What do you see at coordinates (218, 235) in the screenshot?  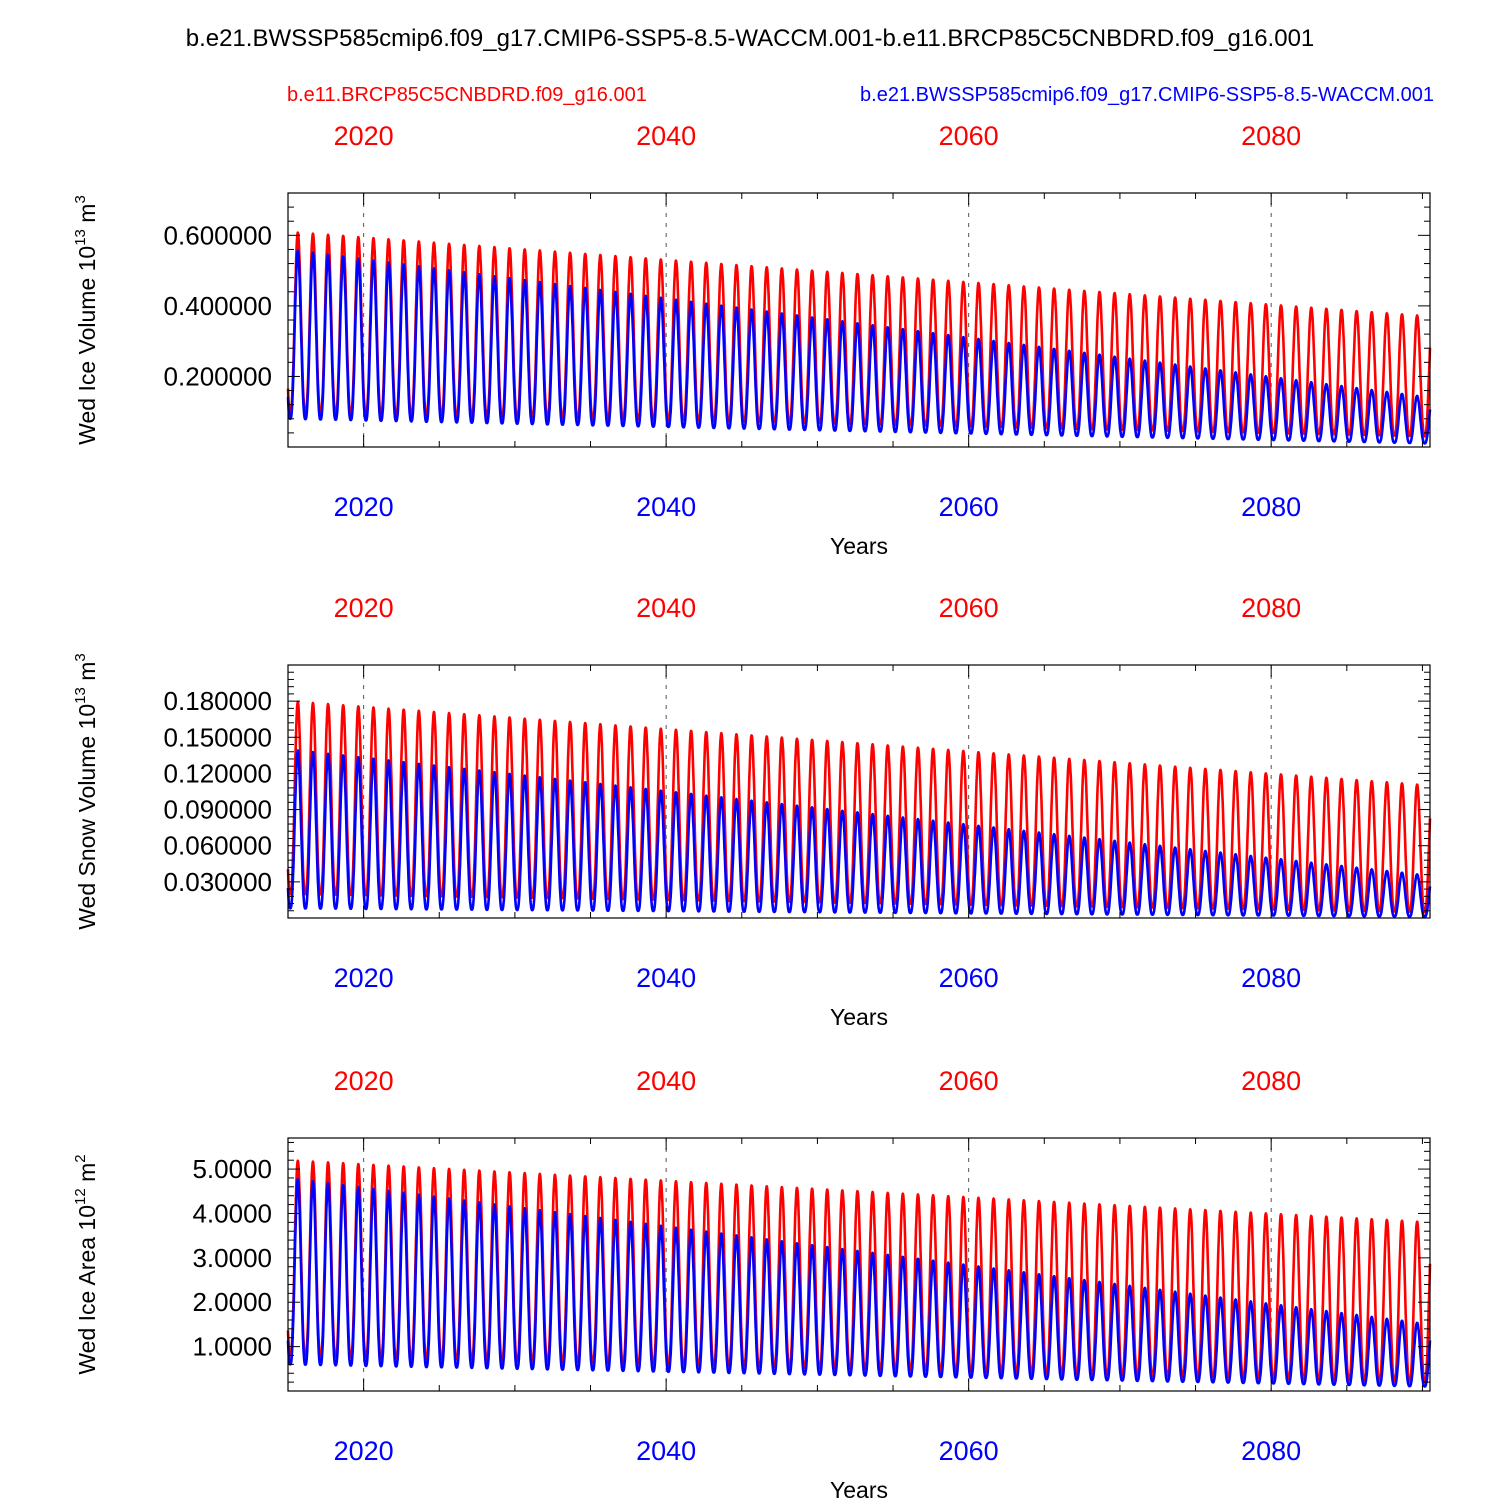 I see `y-tick-label: 0.600000` at bounding box center [218, 235].